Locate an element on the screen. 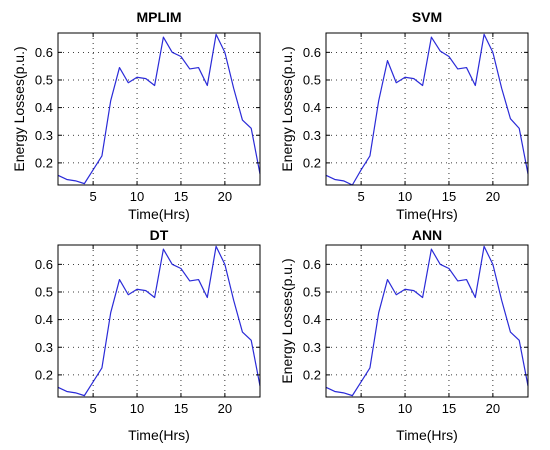 This screenshot has width=550, height=450. panel-title: MPLIM is located at coordinates (158, 17).